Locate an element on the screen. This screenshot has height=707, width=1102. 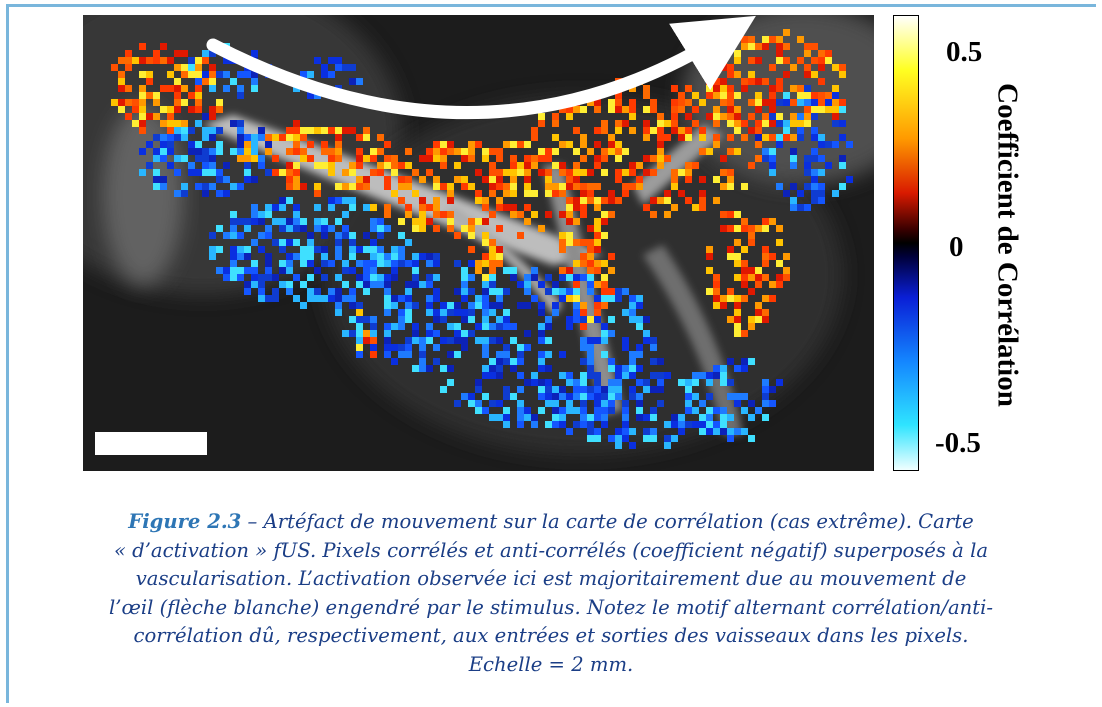
colorbar is located at coordinates (906, 243).